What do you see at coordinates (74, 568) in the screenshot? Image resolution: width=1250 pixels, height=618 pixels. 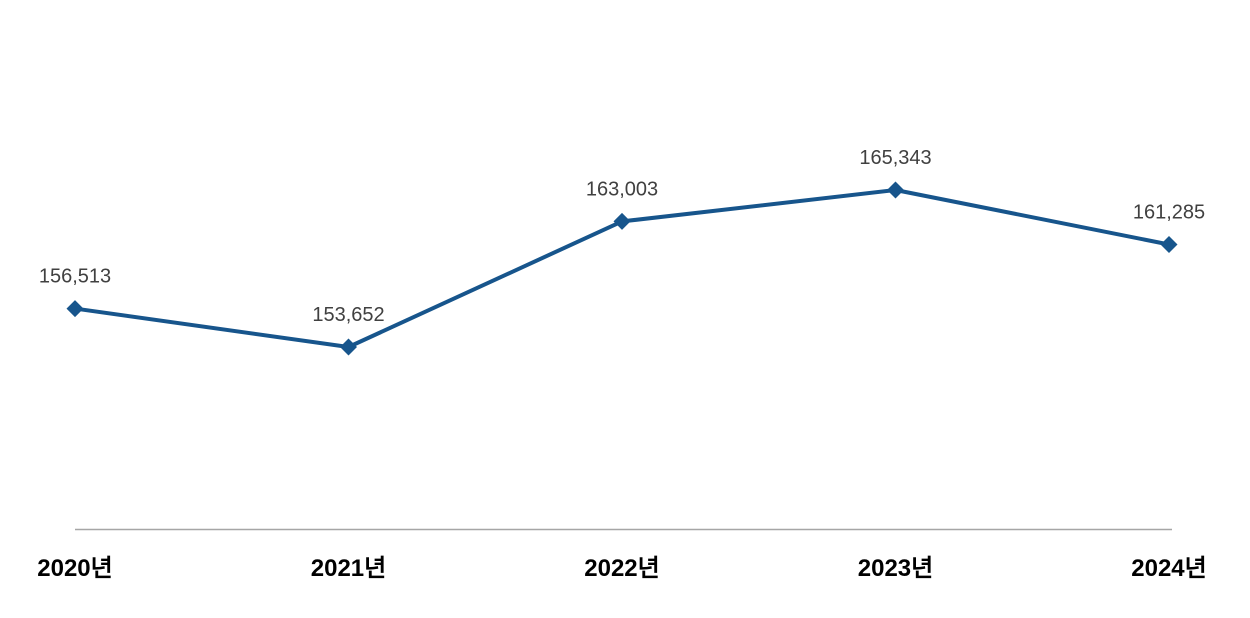 I see `x-axis-tick-label: 2020년` at bounding box center [74, 568].